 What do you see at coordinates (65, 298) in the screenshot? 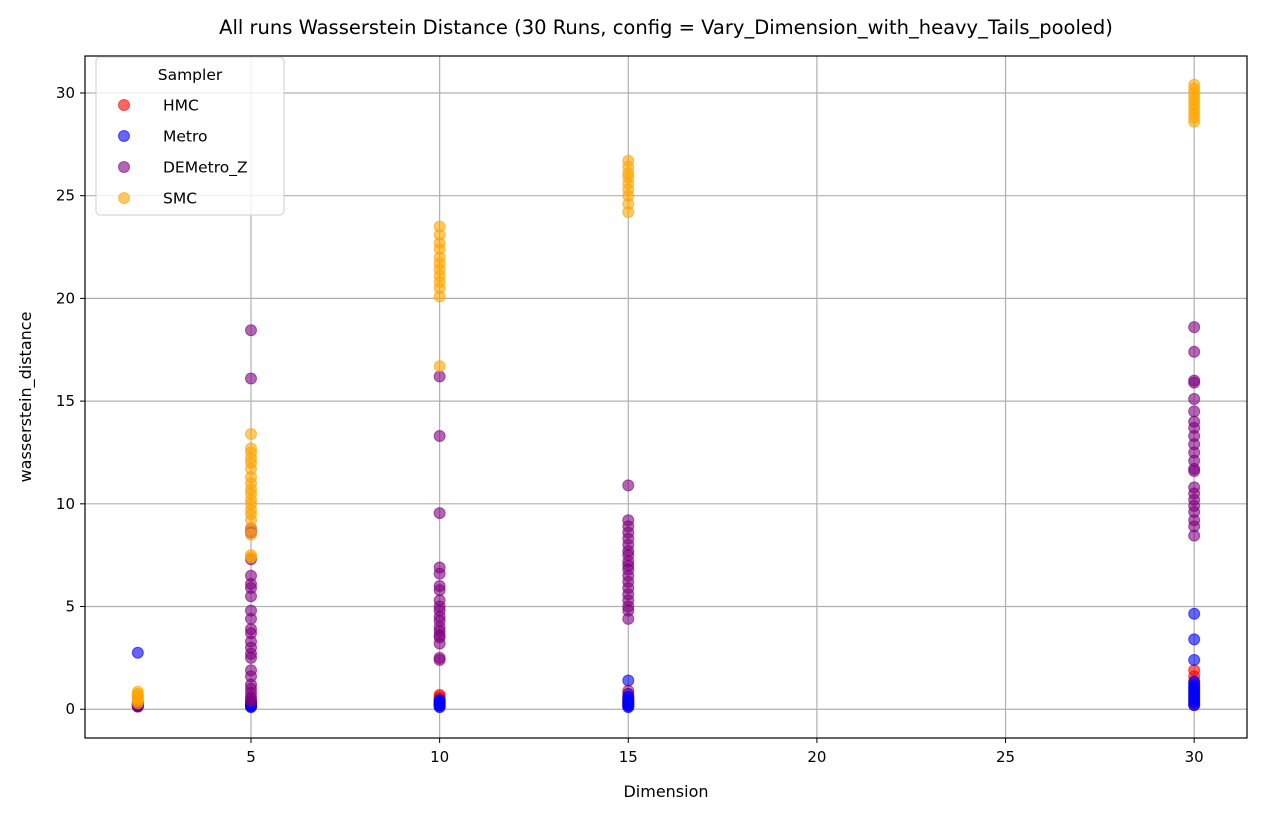
I see `y-tick-label: 20` at bounding box center [65, 298].